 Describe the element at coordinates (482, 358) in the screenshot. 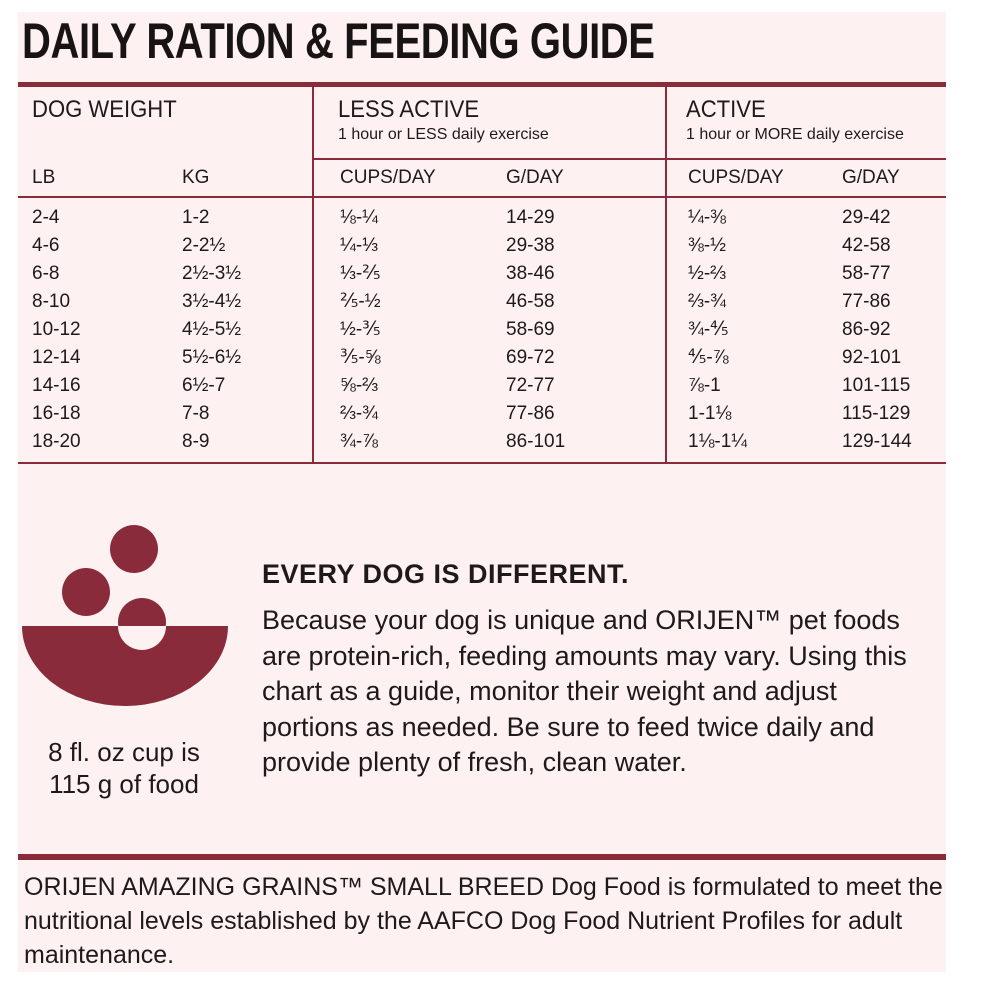

I see `table-row: 12-14 5½-6½ ⅗-⅝ 69-72 ⅘-⅞ 92-101` at that location.